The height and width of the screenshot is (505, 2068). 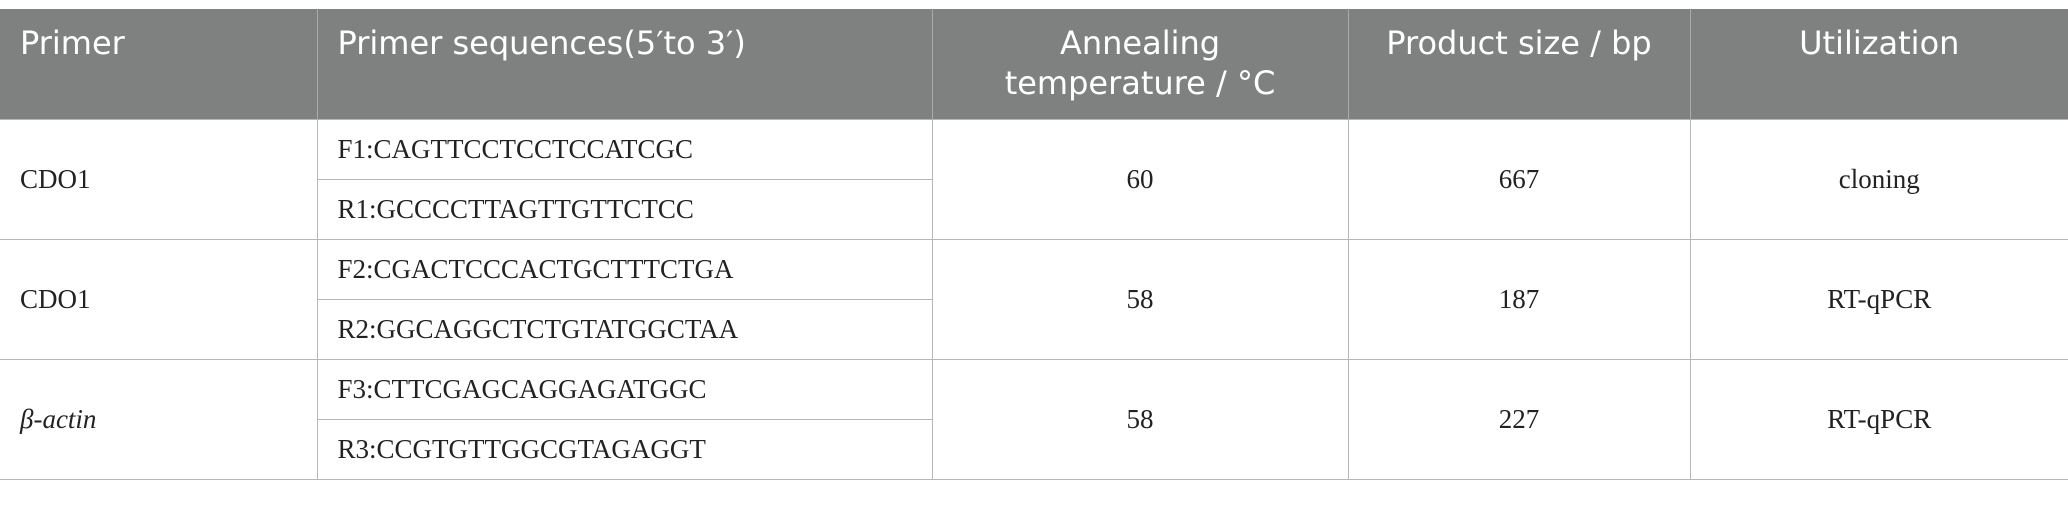 What do you see at coordinates (624, 209) in the screenshot?
I see `table-cell: R1:GCCCCTTAGTTGTTCTCC` at bounding box center [624, 209].